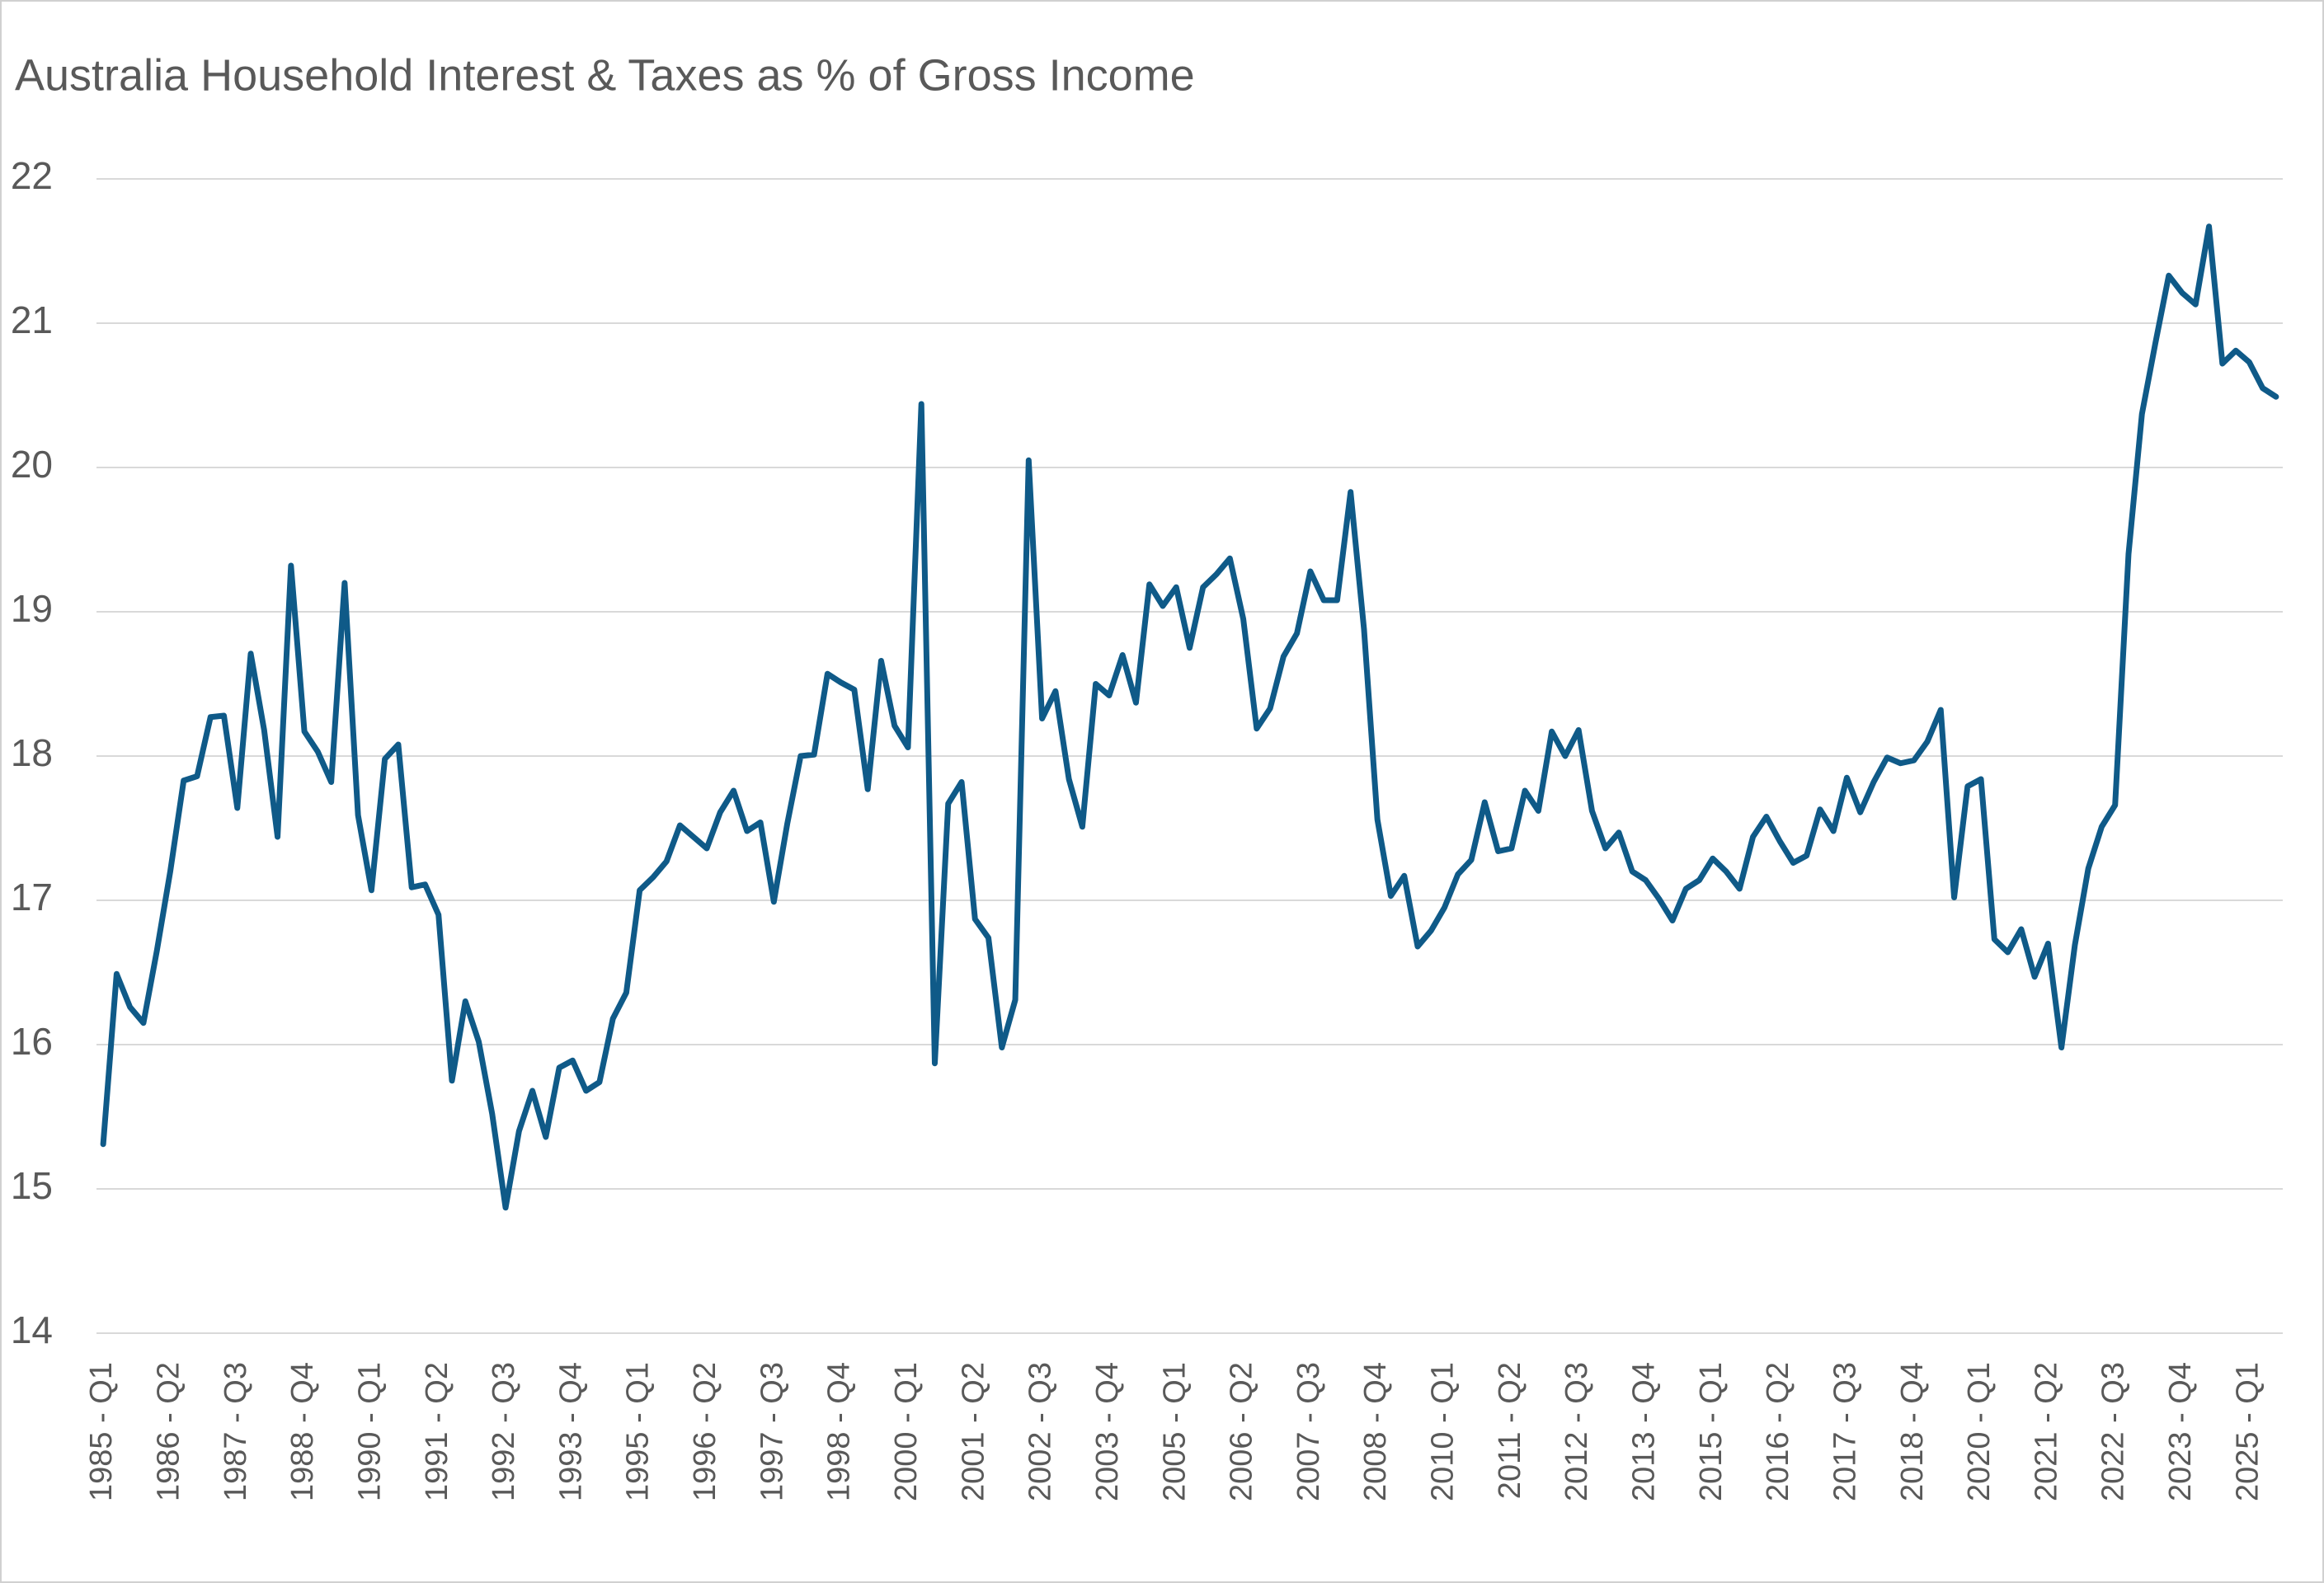  Describe the element at coordinates (1913, 1432) in the screenshot. I see `x-tick-label: 2018 - Q4` at that location.